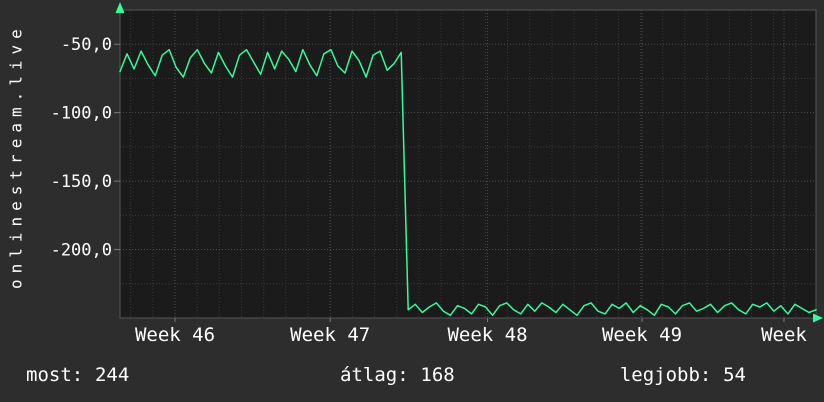 The height and width of the screenshot is (402, 824). I want to click on stat-atlag: átlag: 168, so click(397, 375).